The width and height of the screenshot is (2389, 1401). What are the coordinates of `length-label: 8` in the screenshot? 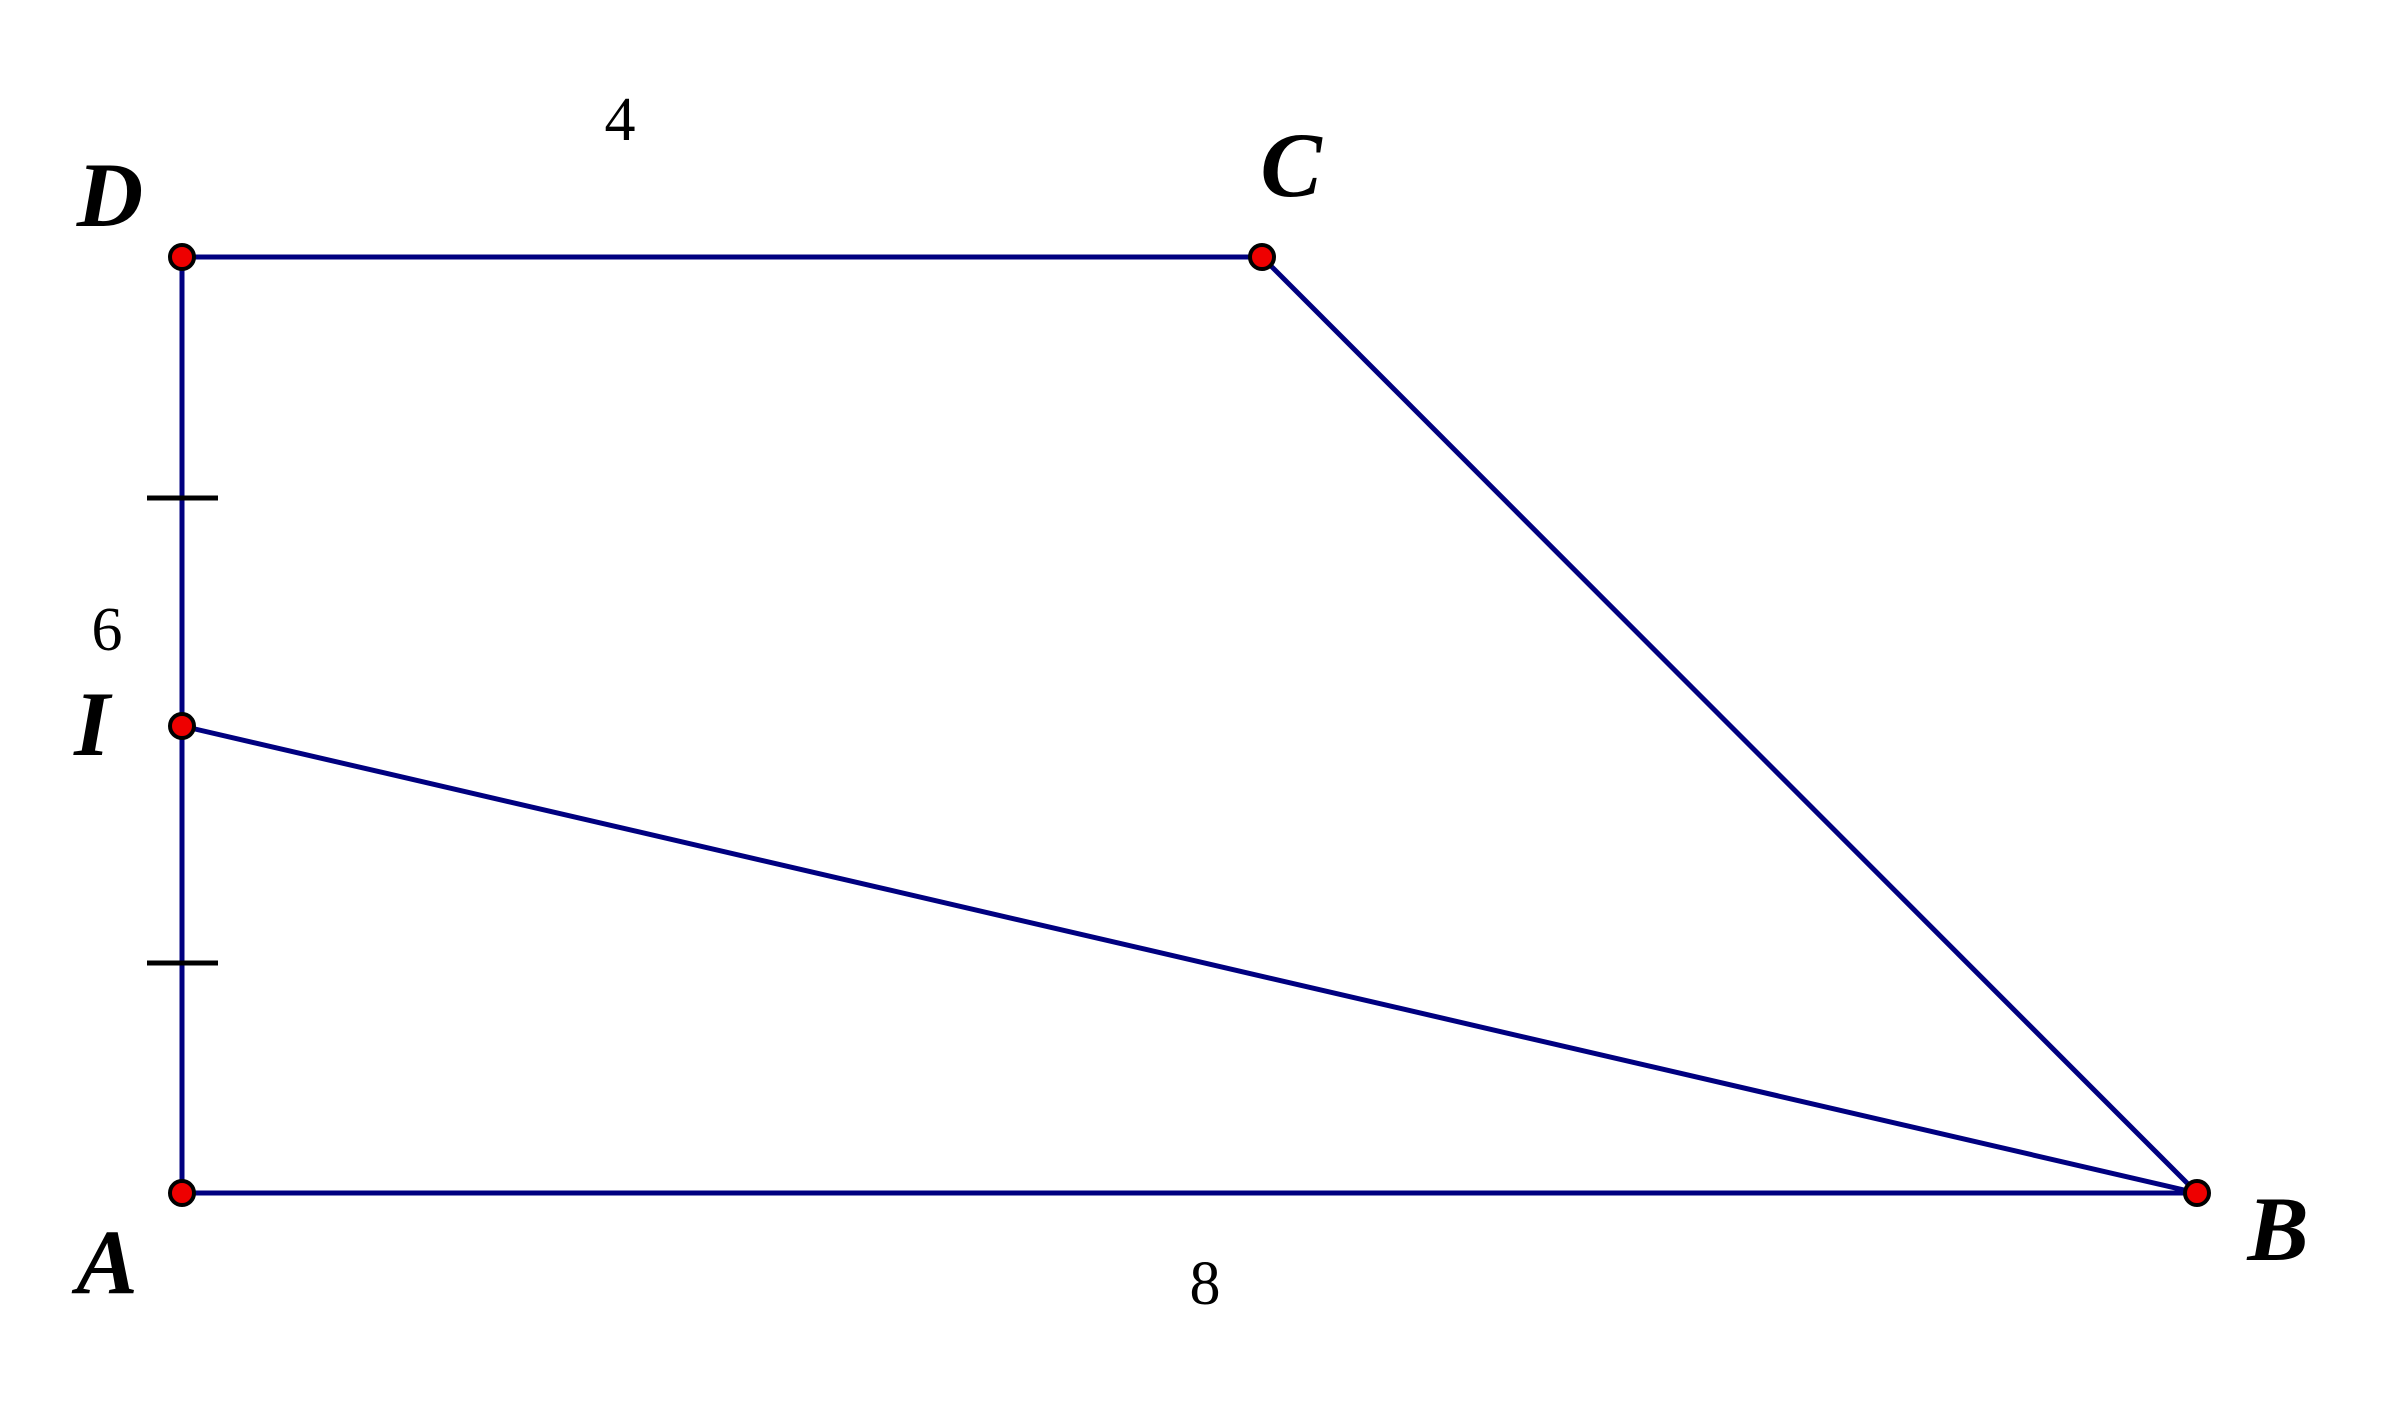 It's located at (1205, 1284).